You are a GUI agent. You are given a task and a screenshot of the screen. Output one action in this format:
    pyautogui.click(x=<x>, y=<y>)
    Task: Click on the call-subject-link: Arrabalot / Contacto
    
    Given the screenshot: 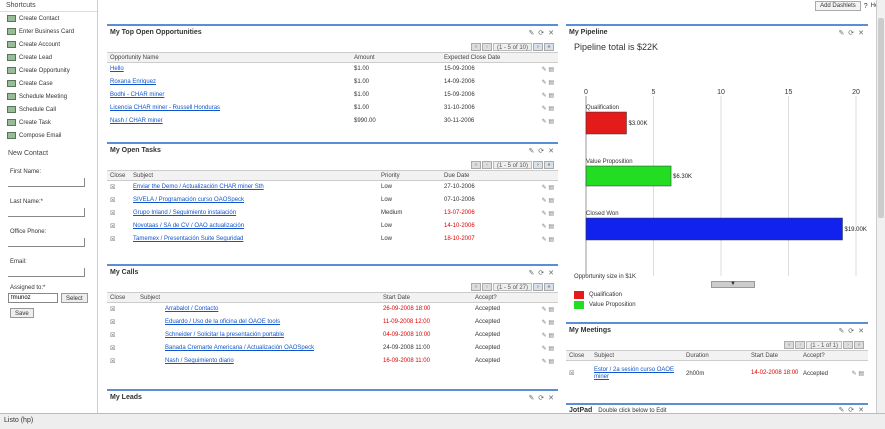 What is the action you would take?
    pyautogui.click(x=192, y=309)
    